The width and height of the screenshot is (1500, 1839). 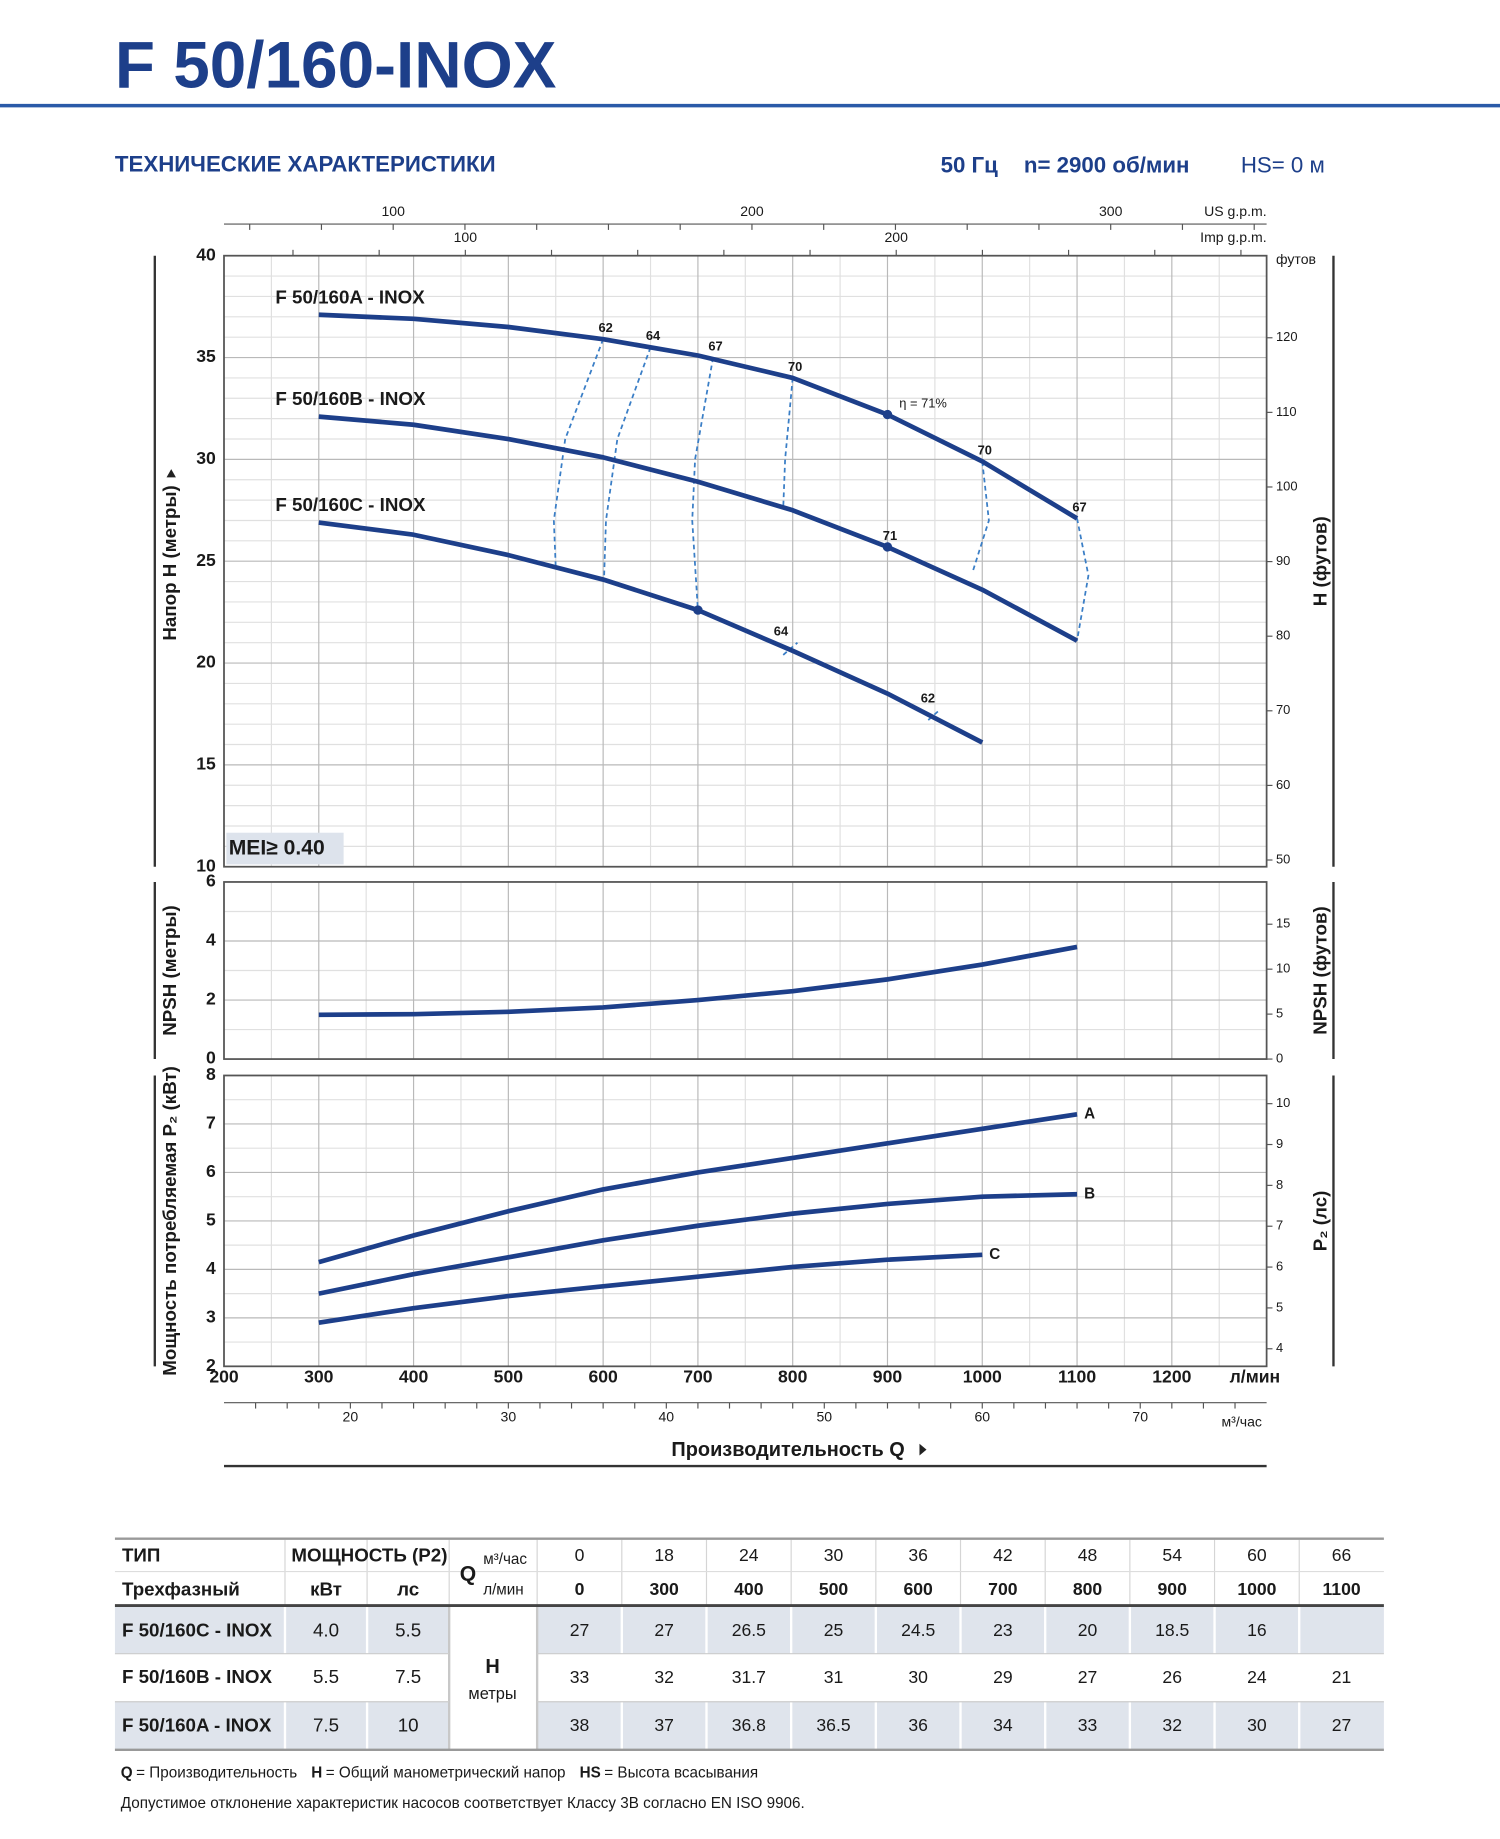 I want to click on plot-frame, so click(x=745, y=1221).